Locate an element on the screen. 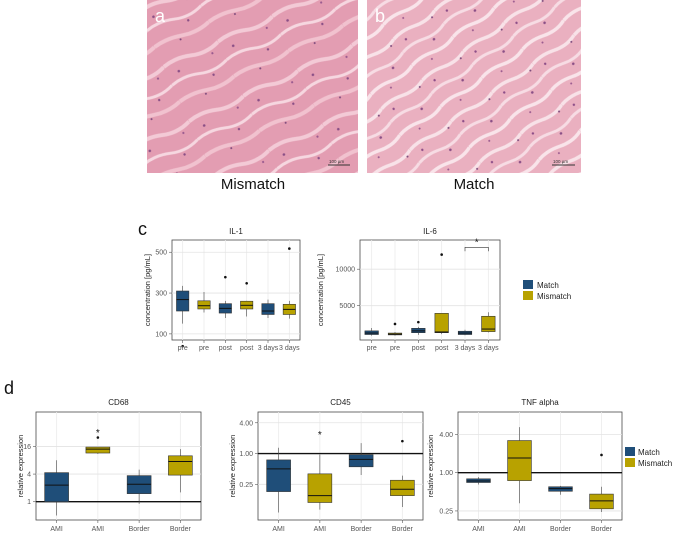 The height and width of the screenshot is (540, 676). cd68-xtick-label: AMI is located at coordinates (98, 529).